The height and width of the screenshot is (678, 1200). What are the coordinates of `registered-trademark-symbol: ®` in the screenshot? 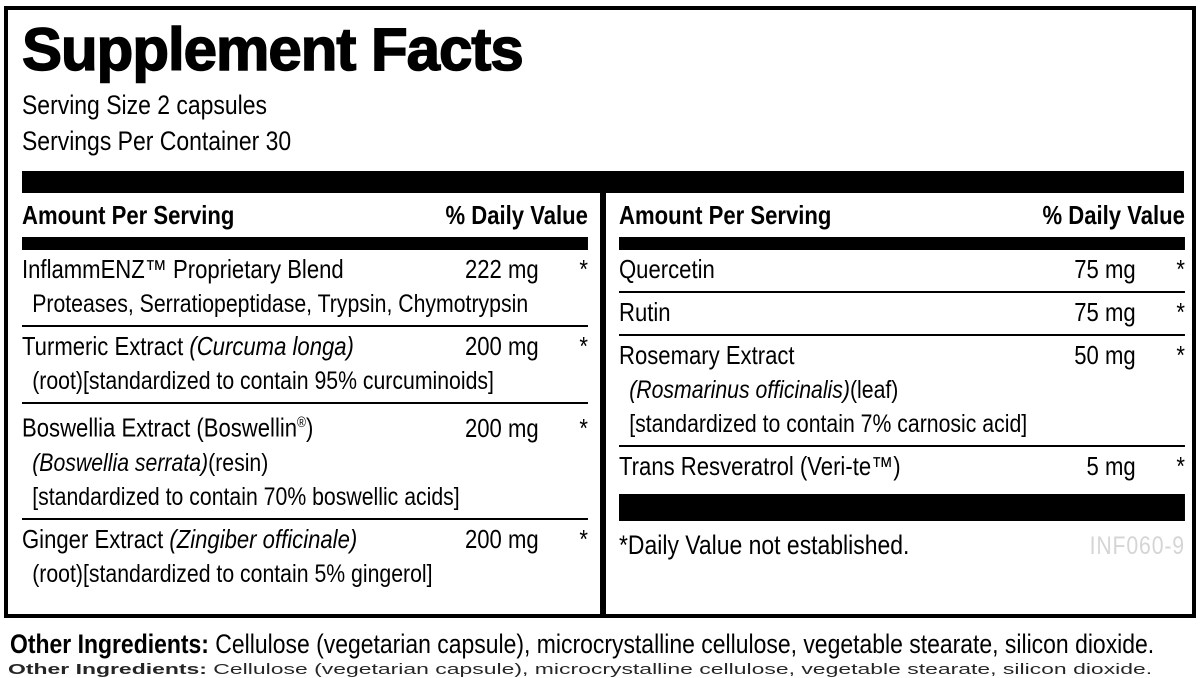 It's located at (302, 423).